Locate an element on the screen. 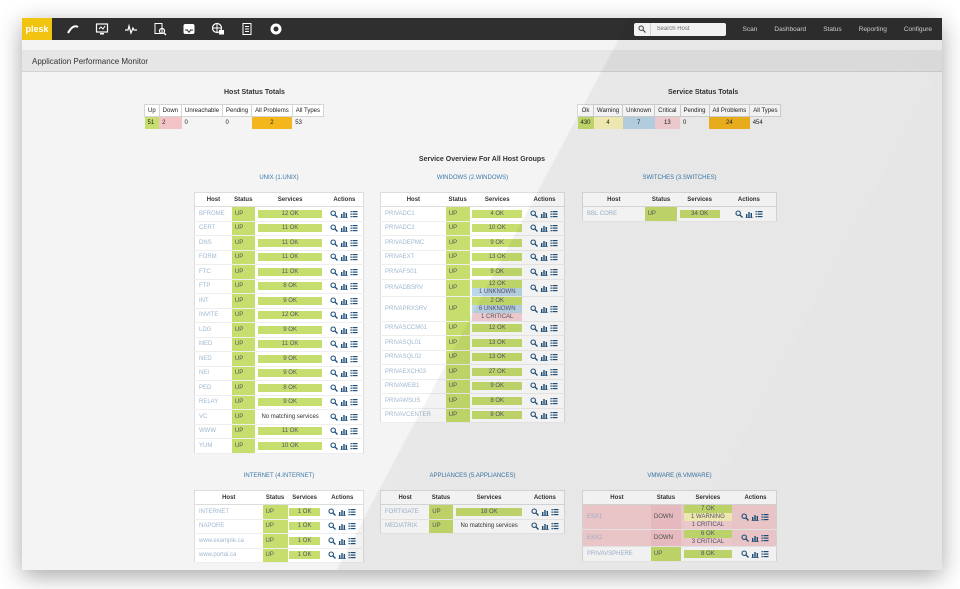 Image resolution: width=960 pixels, height=589 pixels. search-input is located at coordinates (688, 29).